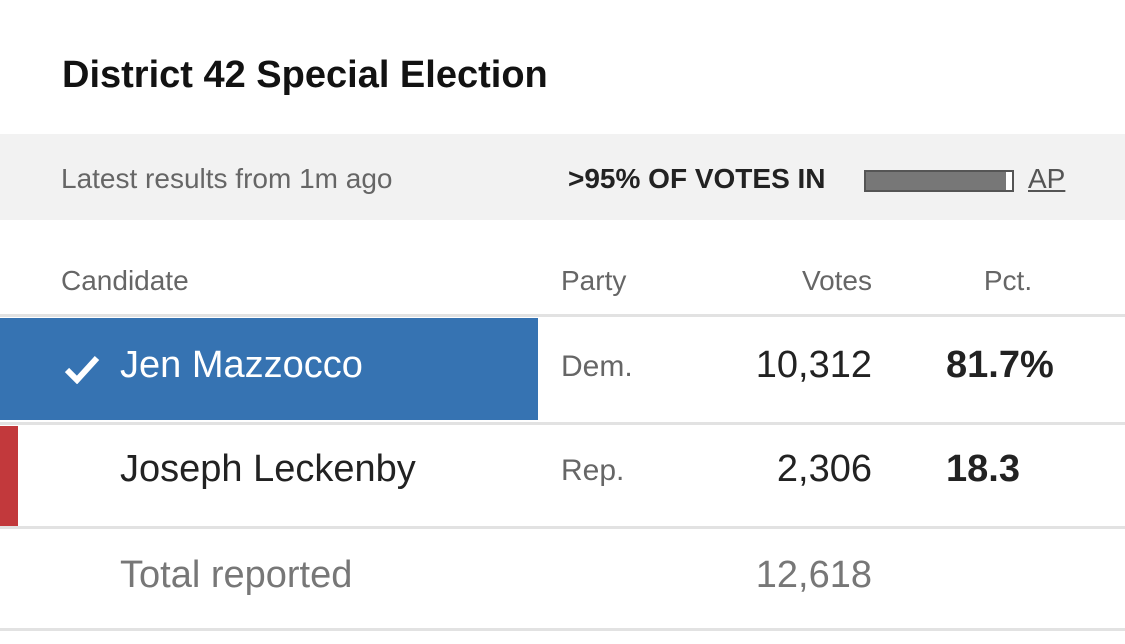 This screenshot has height=644, width=1125. Describe the element at coordinates (125, 280) in the screenshot. I see `column-header: Candidate` at that location.